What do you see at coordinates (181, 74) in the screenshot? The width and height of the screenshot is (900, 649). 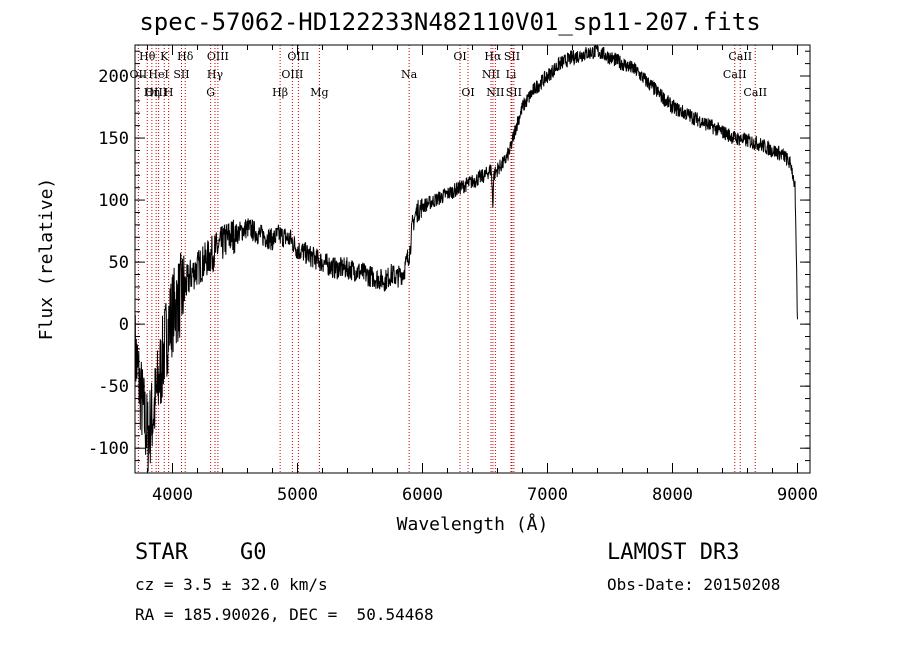 I see `line-label-6: SII` at bounding box center [181, 74].